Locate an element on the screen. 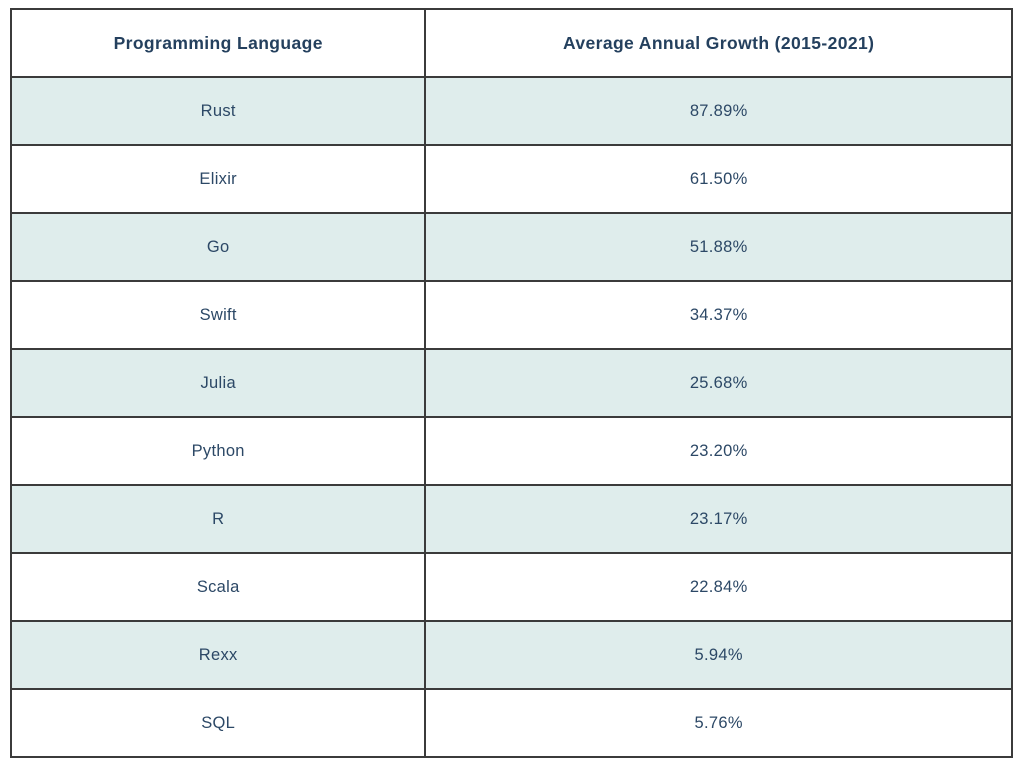 The image size is (1024, 768). header-cell-language: Programming Language is located at coordinates (218, 43).